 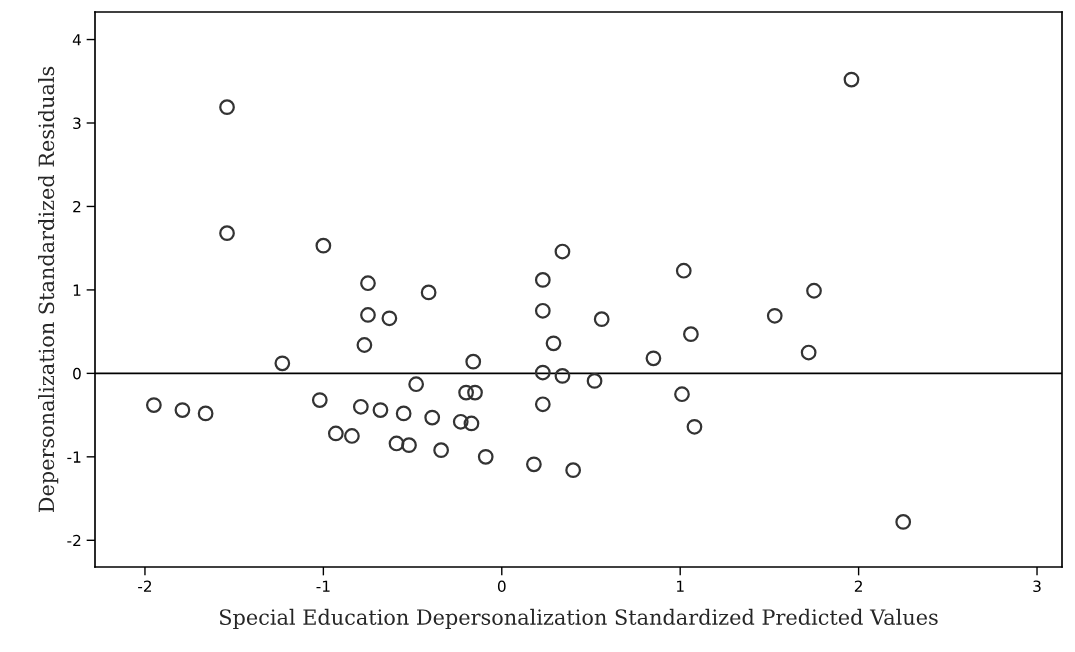 What do you see at coordinates (145, 586) in the screenshot?
I see `x-tick-label: -2` at bounding box center [145, 586].